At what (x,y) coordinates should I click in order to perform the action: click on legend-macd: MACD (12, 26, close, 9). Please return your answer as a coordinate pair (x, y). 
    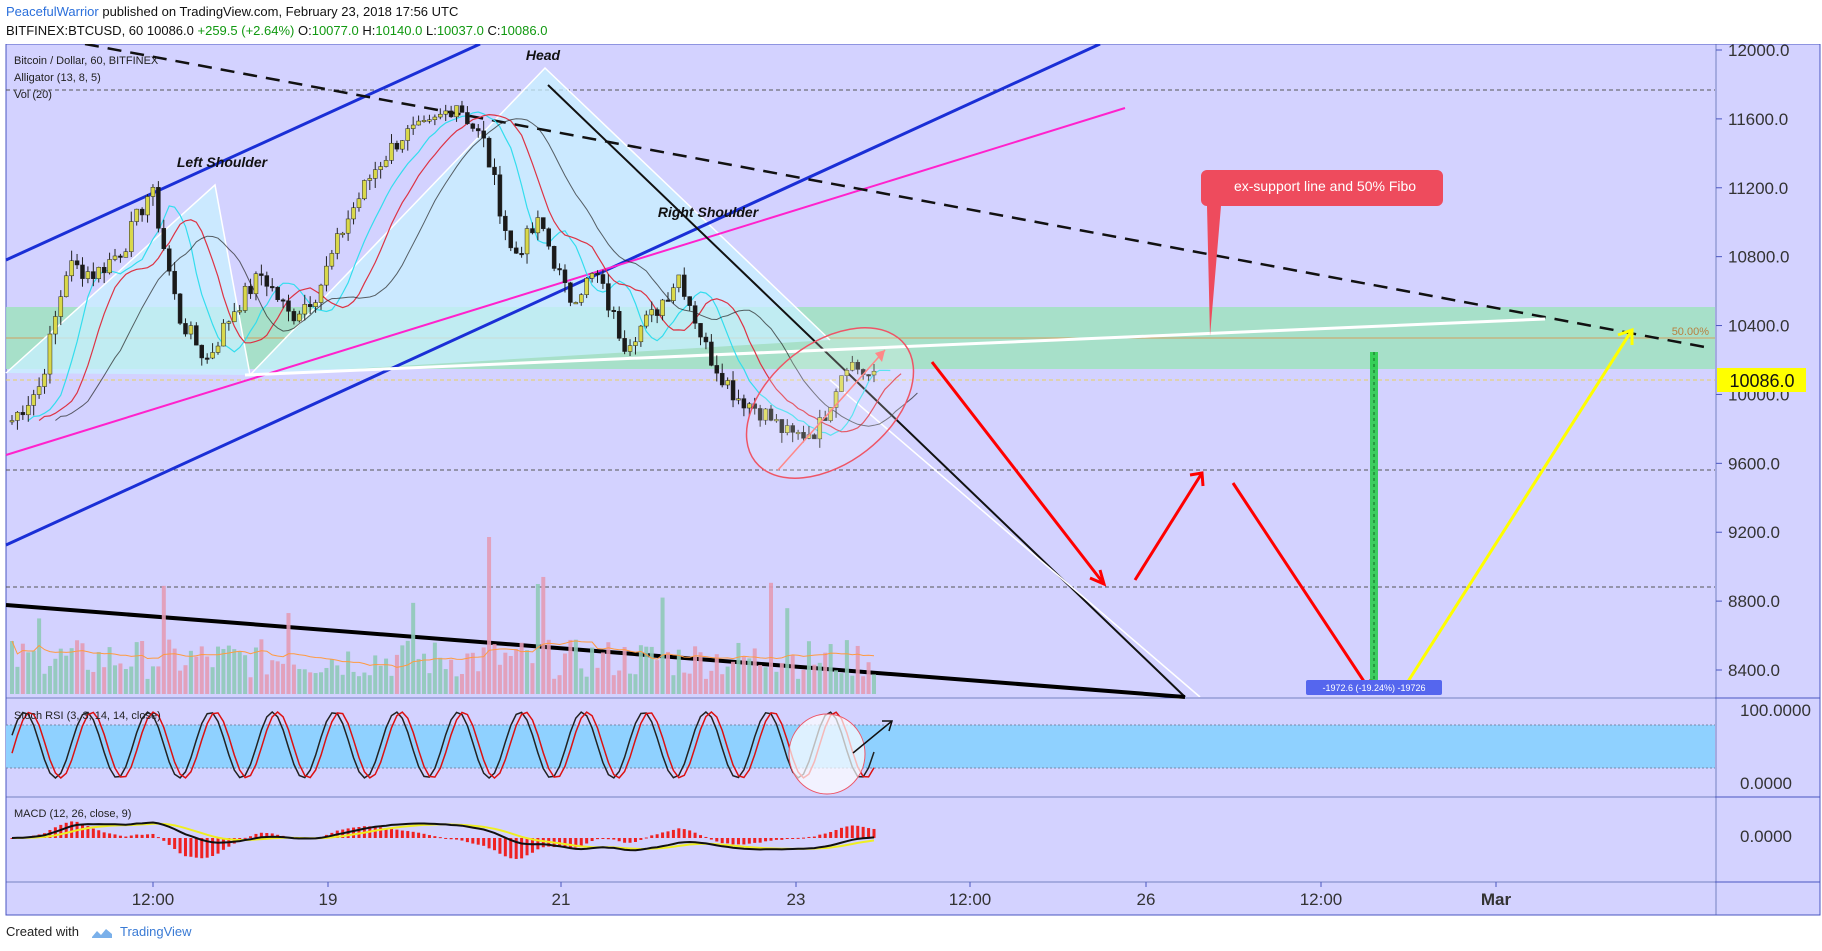
    Looking at the image, I should click on (72, 814).